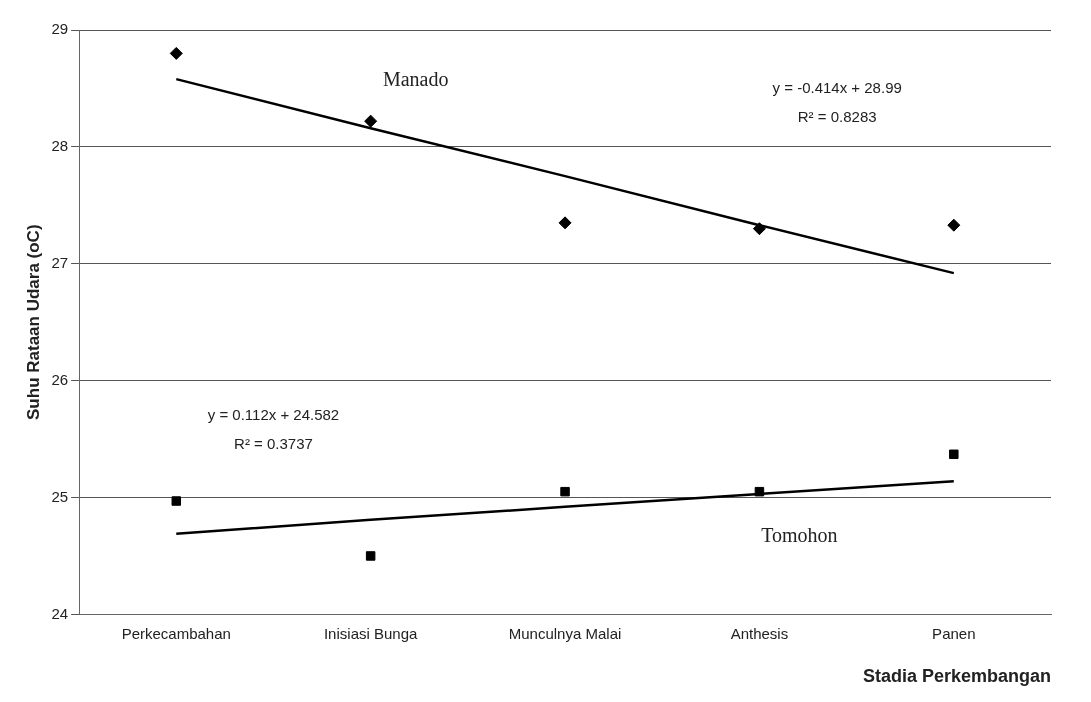 The image size is (1091, 702). Describe the element at coordinates (33, 322) in the screenshot. I see `y-axis-title: Suhu Rataan Udara (oC)` at that location.